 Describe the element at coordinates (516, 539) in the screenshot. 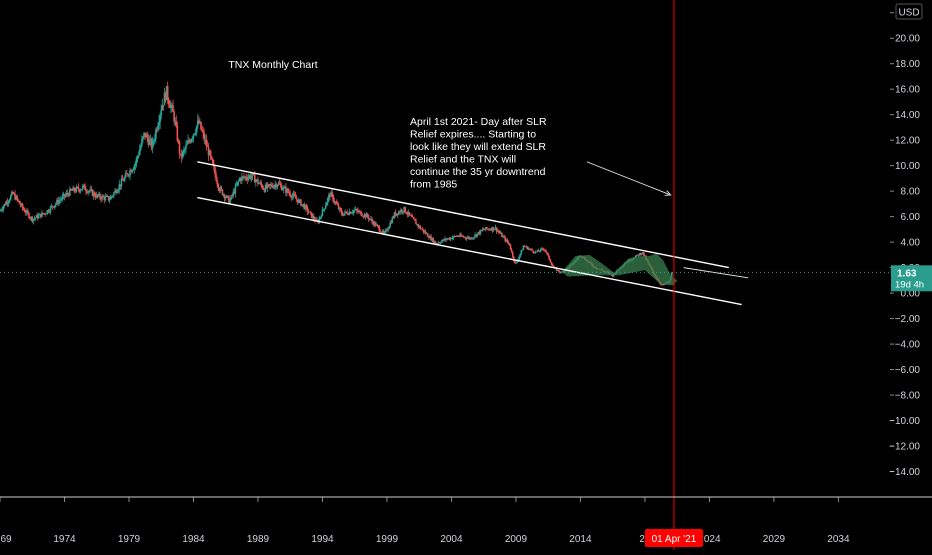

I see `x-tick-label: 2009` at that location.